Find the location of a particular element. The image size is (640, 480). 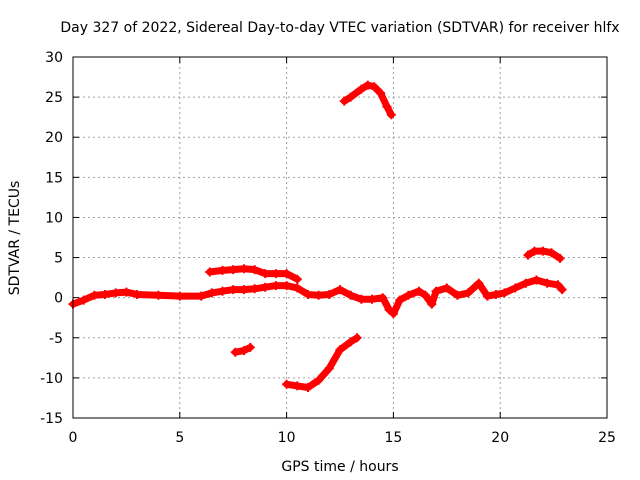

y-tick-label: 25 is located at coordinates (54, 98).